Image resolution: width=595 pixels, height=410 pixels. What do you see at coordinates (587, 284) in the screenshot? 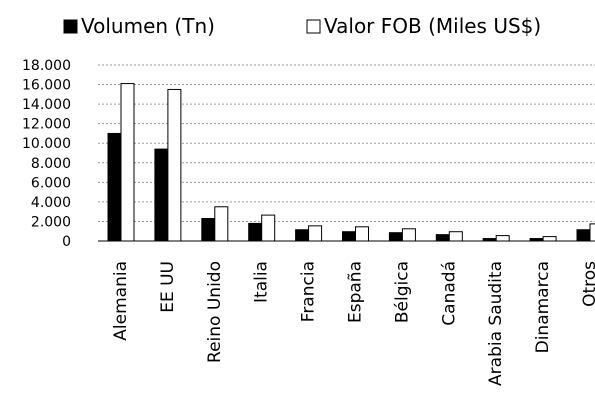
I see `x-category-label: Otros` at bounding box center [587, 284].